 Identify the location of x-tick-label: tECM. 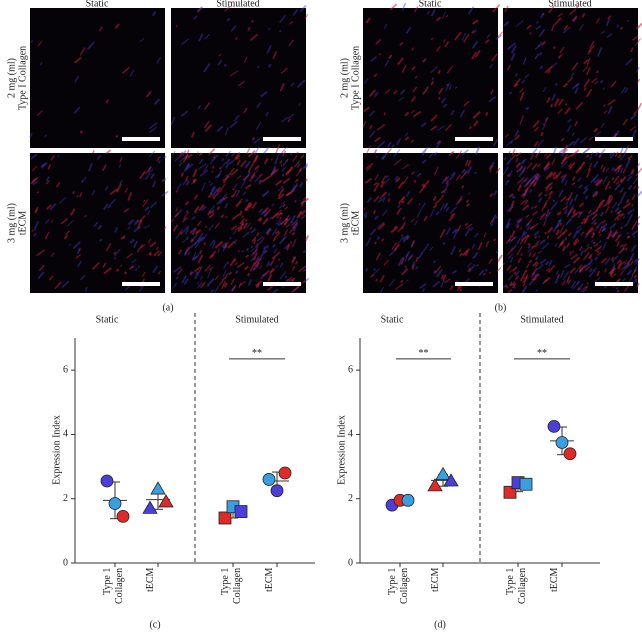
(269, 580).